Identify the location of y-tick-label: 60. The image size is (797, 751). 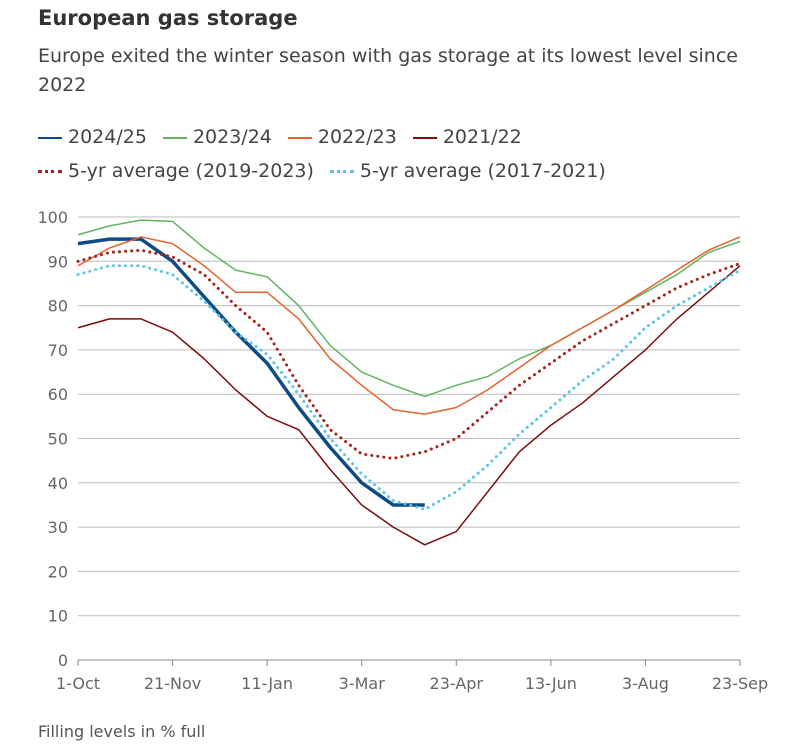
(58, 394).